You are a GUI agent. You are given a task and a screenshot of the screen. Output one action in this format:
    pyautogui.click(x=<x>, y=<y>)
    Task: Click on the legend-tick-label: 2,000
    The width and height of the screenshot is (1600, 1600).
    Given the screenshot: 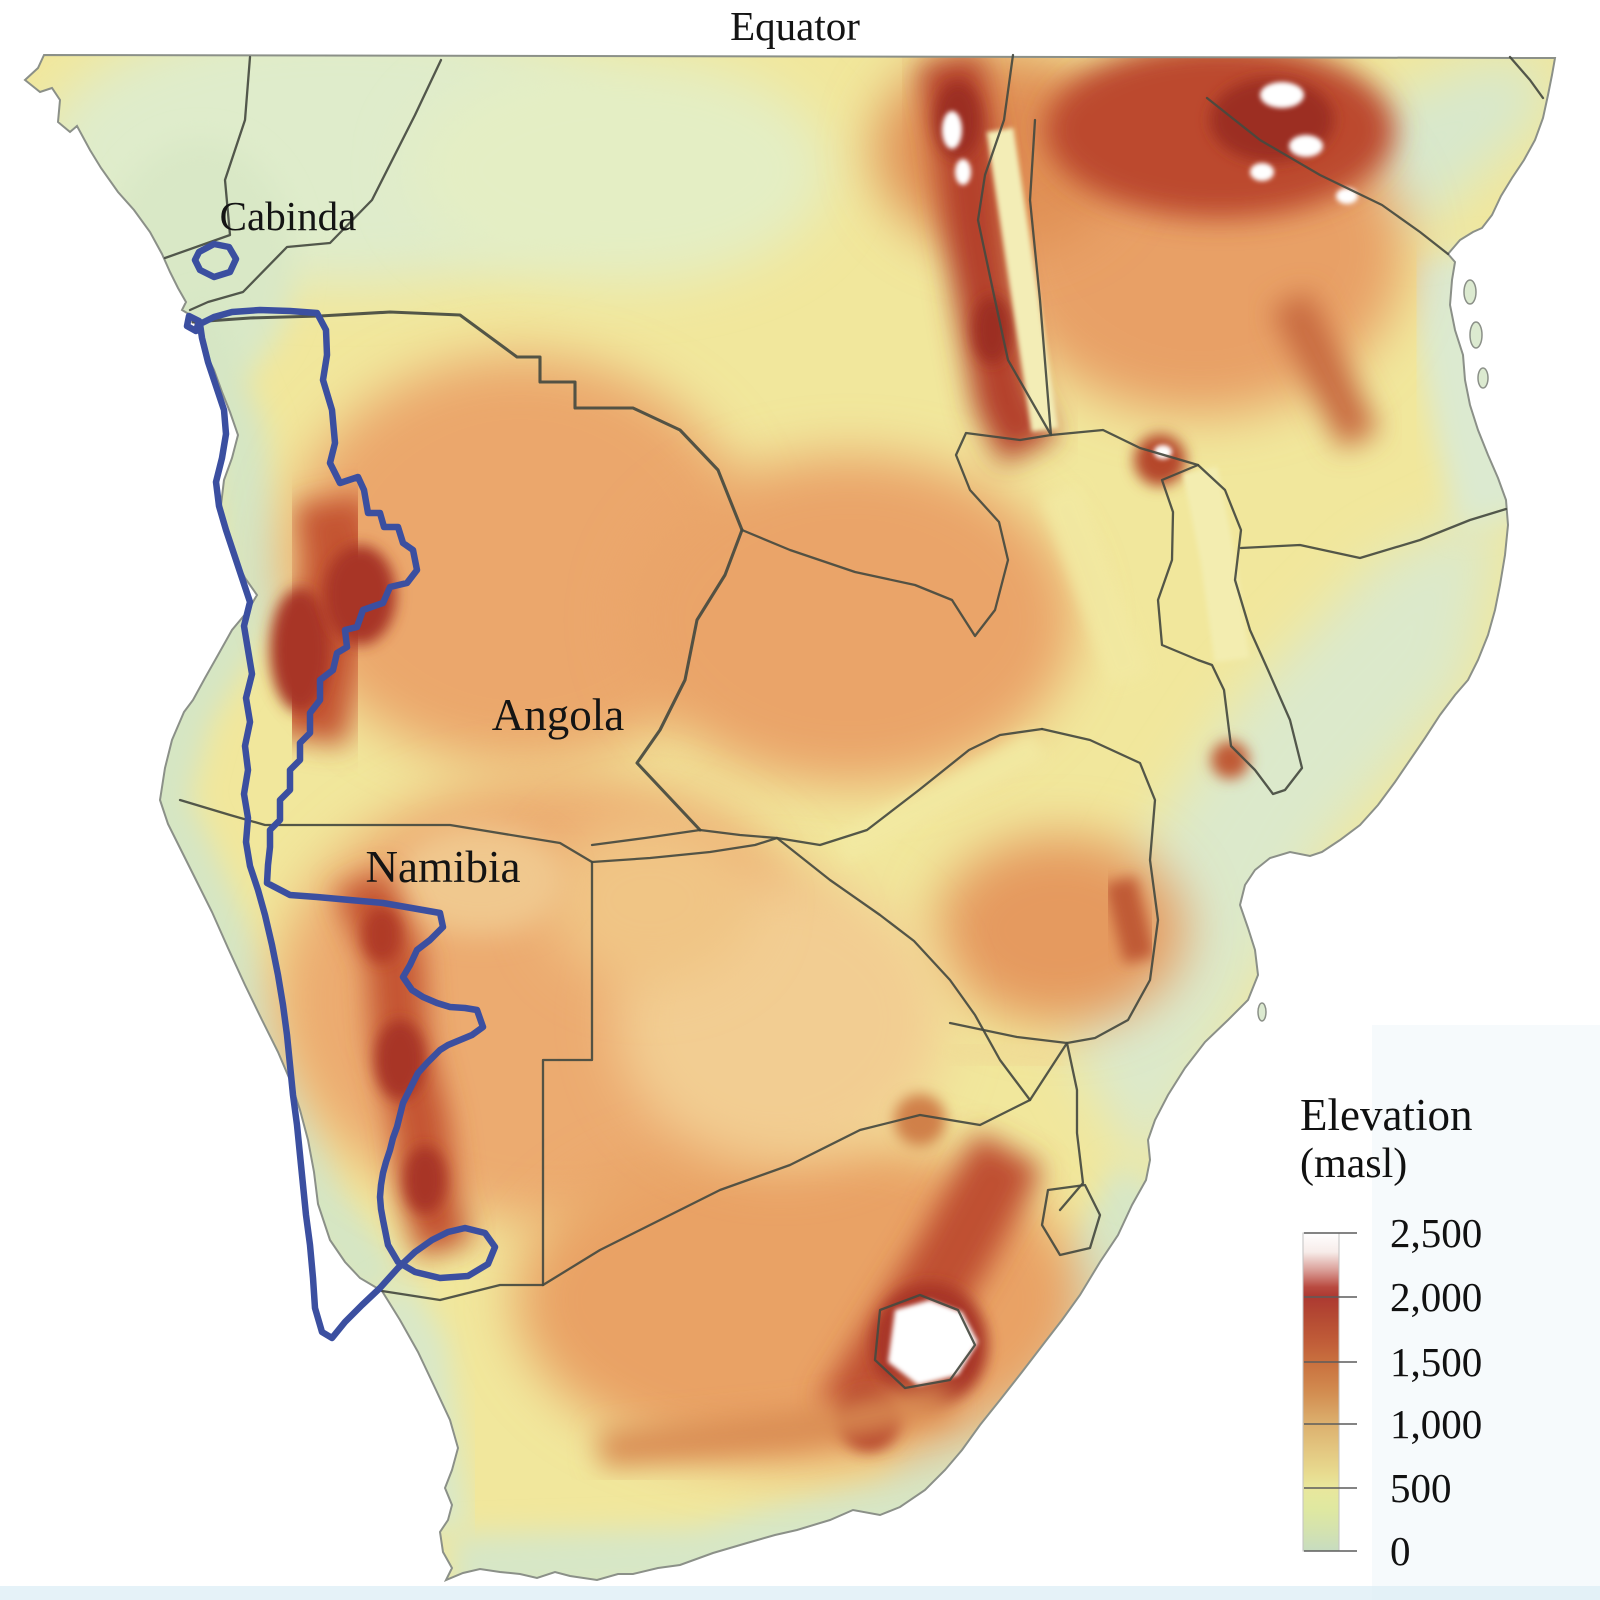 What is the action you would take?
    pyautogui.click(x=1436, y=1297)
    